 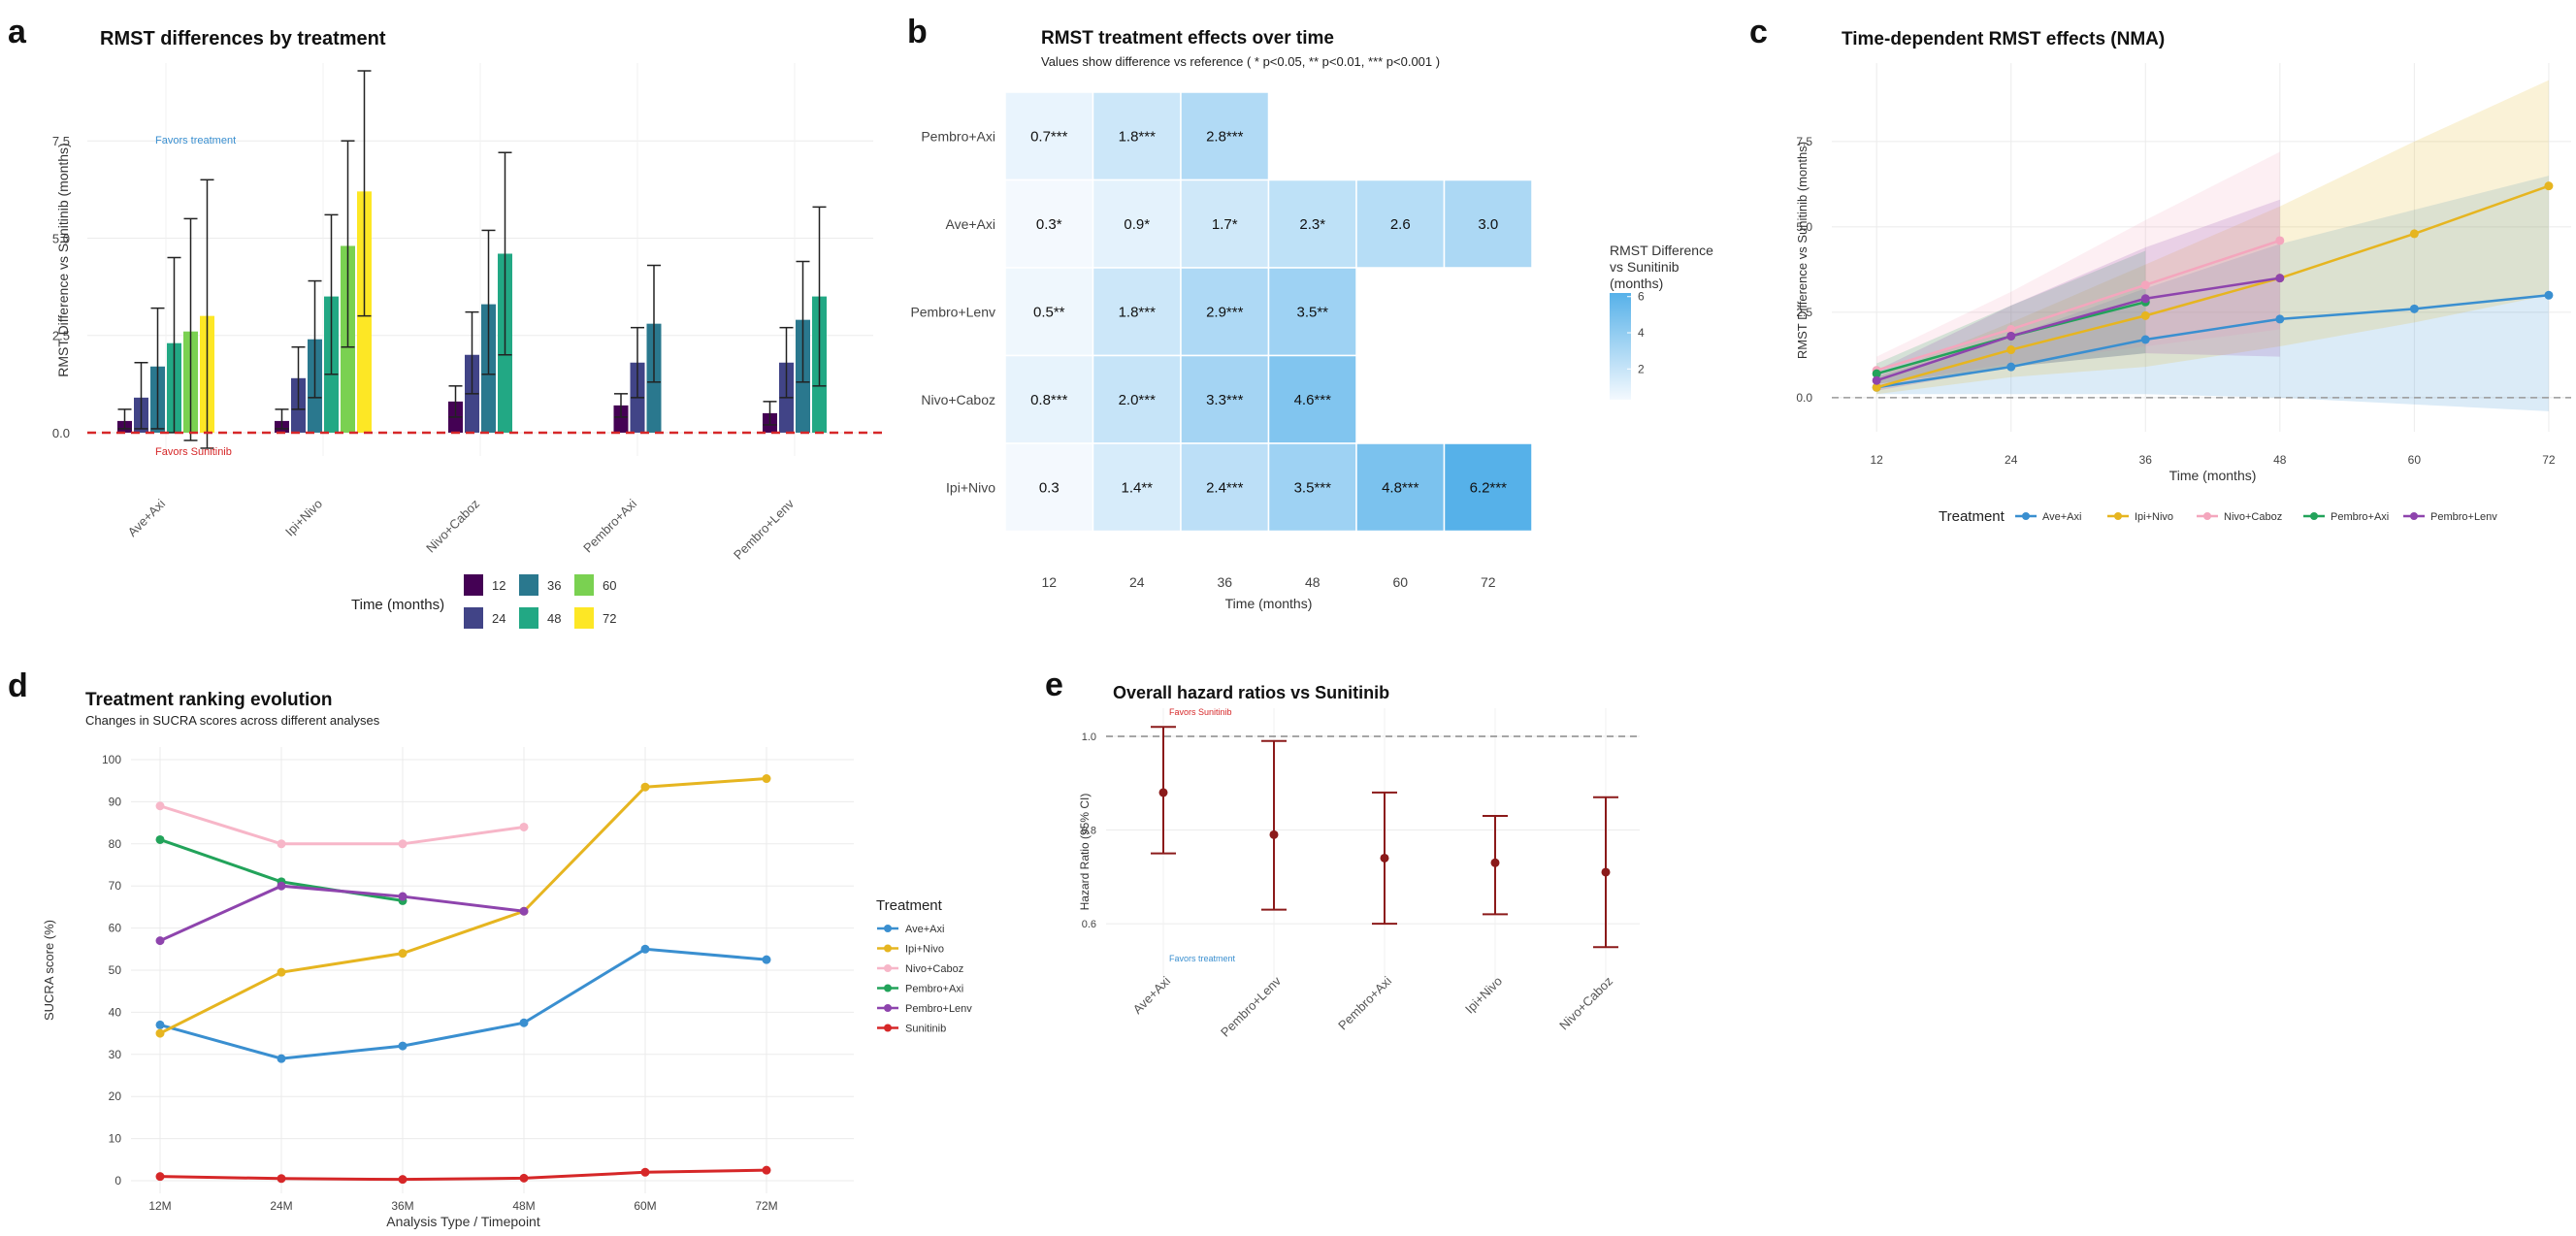 What do you see at coordinates (1641, 333) in the screenshot?
I see `colorbar-tick-label: 4` at bounding box center [1641, 333].